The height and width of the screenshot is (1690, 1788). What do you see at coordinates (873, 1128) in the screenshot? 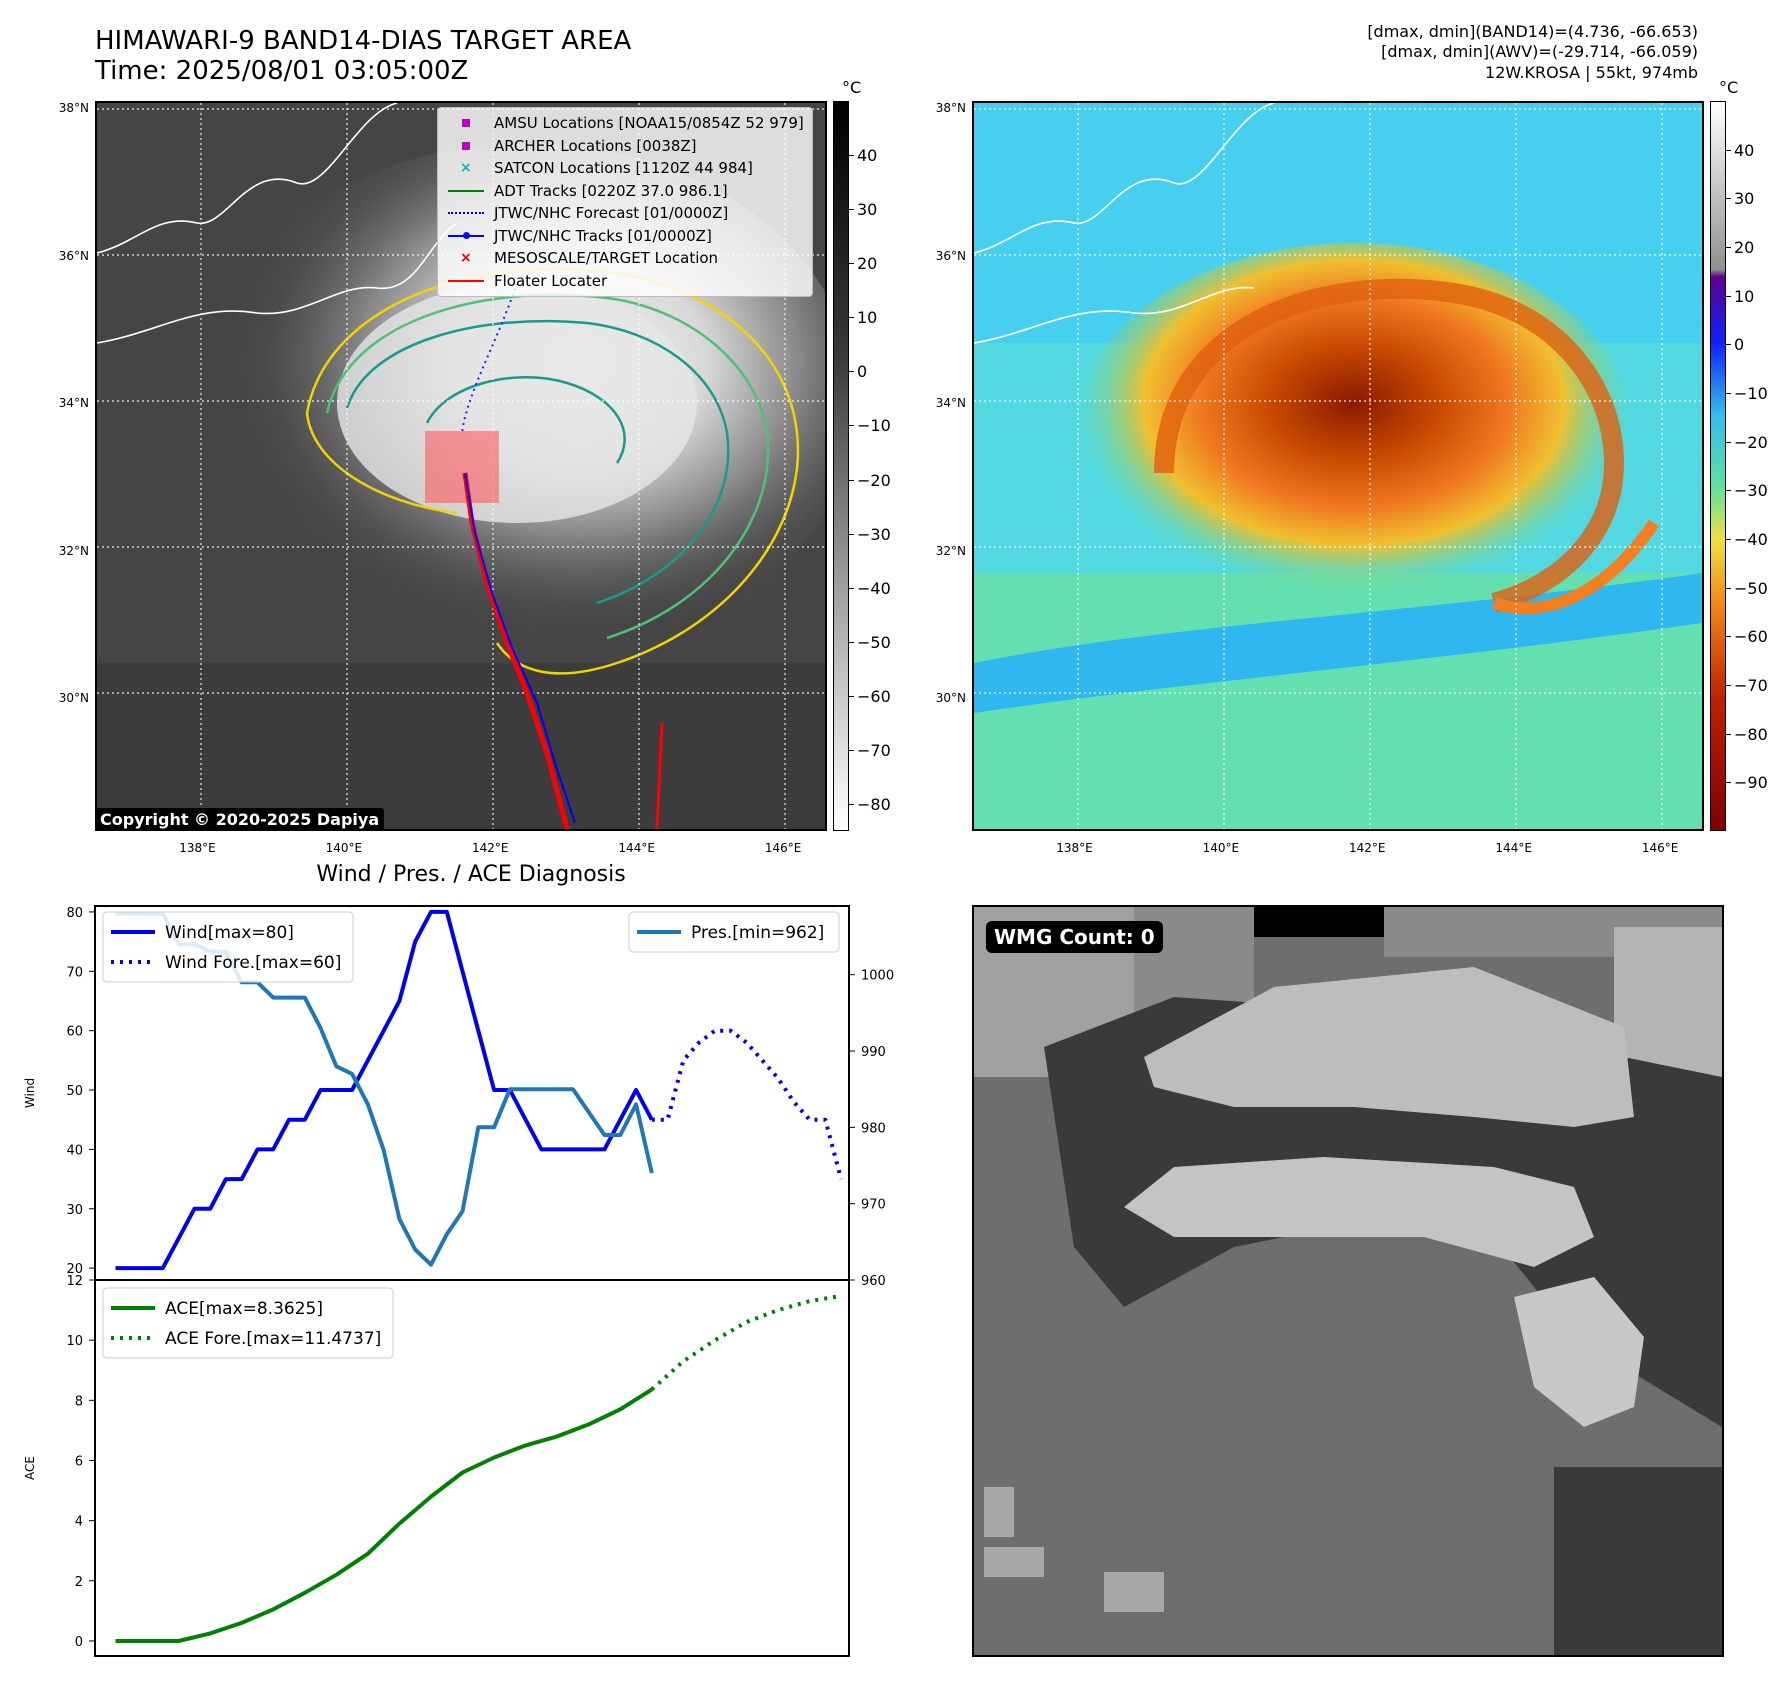
I see `pressure-tick-label: 980` at bounding box center [873, 1128].